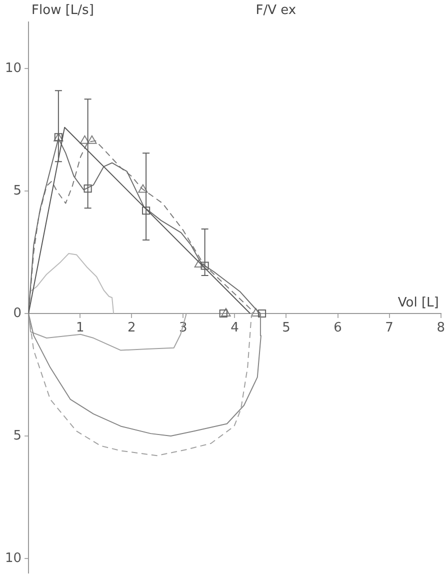 This screenshot has width=448, height=584. Describe the element at coordinates (17, 313) in the screenshot. I see `y-tick-label: 0` at that location.